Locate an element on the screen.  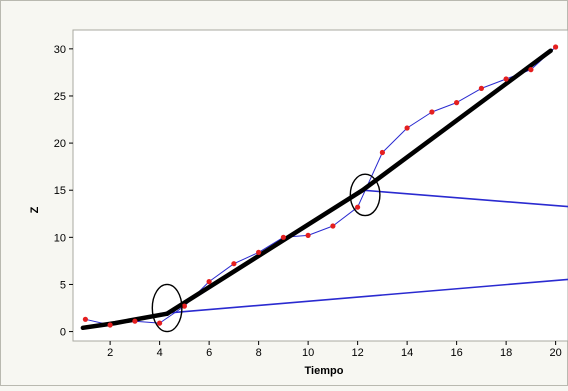
x-tick-label: 14 is located at coordinates (407, 353).